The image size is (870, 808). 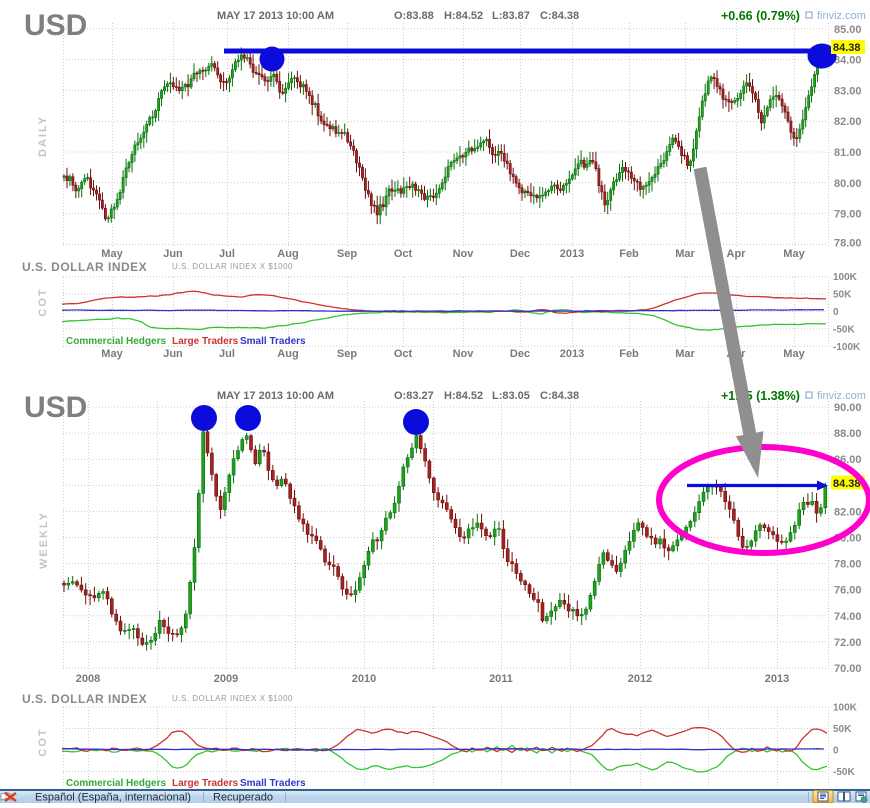 I want to click on svg-text: O:83.27, so click(x=414, y=396).